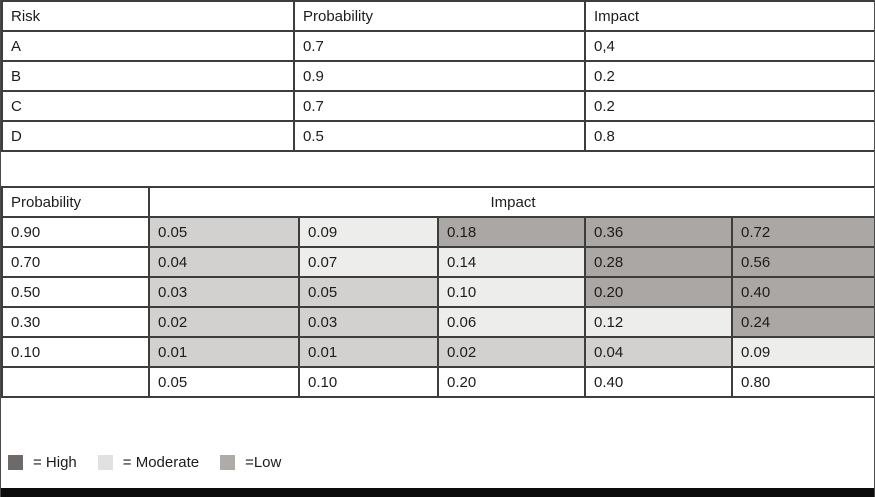  What do you see at coordinates (437, 492) in the screenshot?
I see `page-bottom-border` at bounding box center [437, 492].